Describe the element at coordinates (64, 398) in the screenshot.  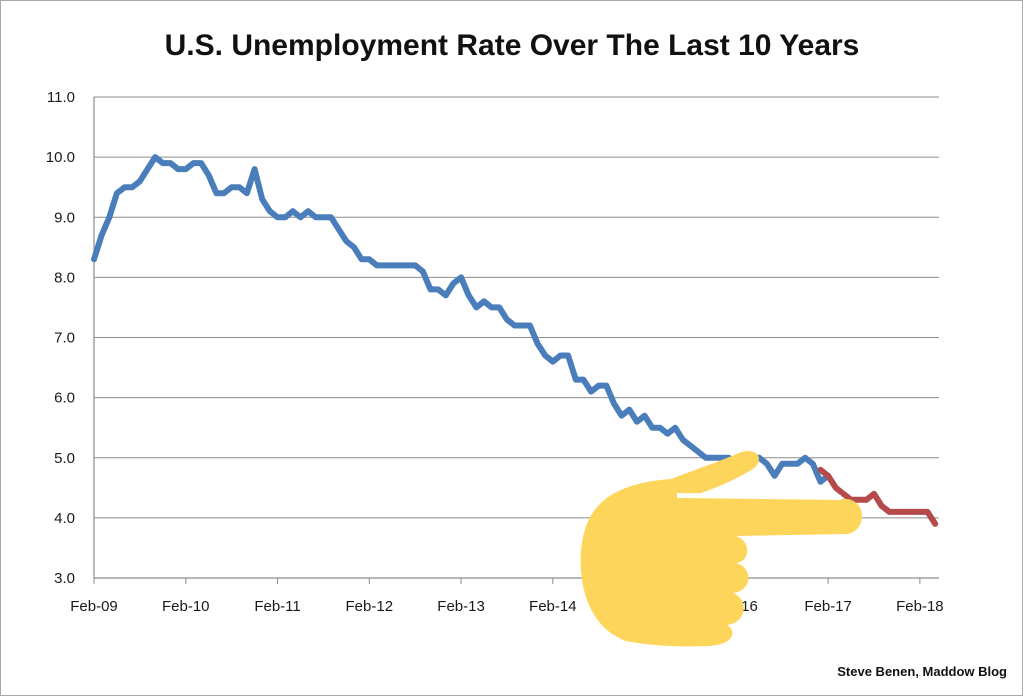
I see `y-tick-label: 6.0` at that location.